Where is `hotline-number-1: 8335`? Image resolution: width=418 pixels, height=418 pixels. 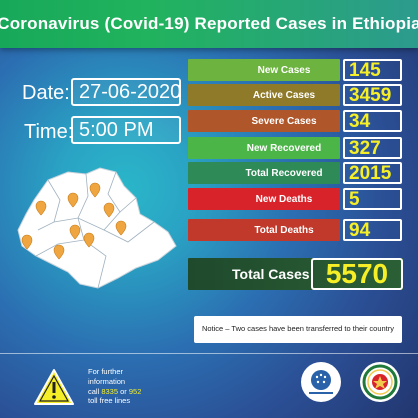 hotline-number-1: 8335 is located at coordinates (110, 391).